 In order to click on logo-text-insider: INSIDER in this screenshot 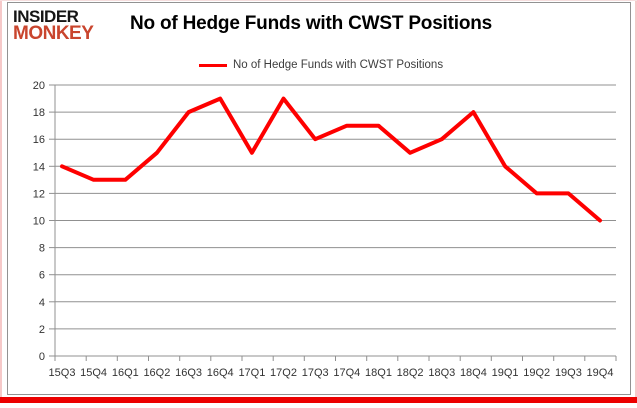, I will do `click(46, 16)`.